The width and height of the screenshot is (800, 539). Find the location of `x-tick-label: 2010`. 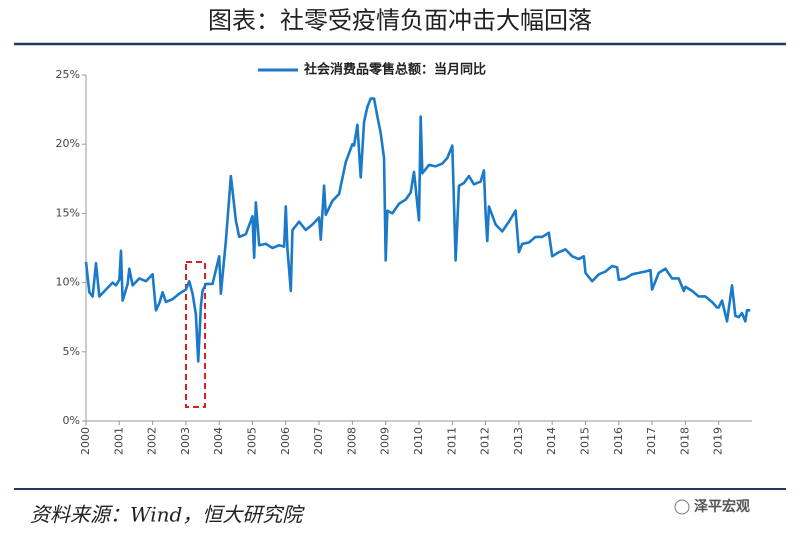

x-tick-label: 2010 is located at coordinates (418, 441).